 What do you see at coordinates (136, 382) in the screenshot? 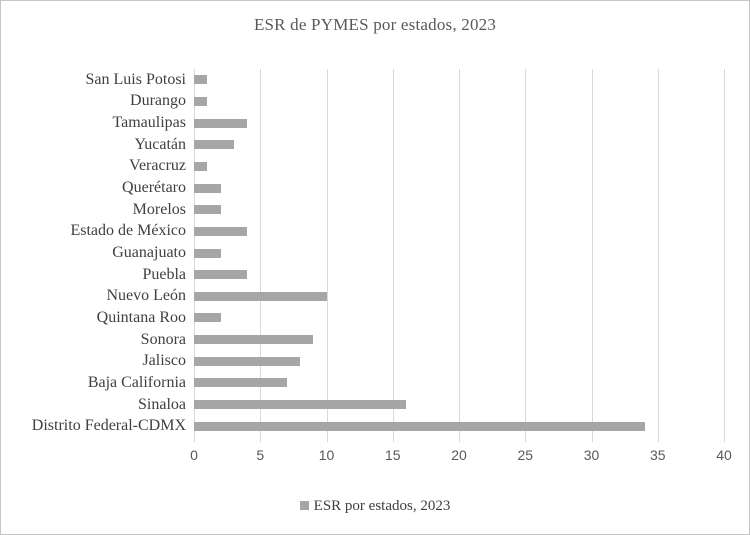
I see `y-axis-label: Baja California` at bounding box center [136, 382].